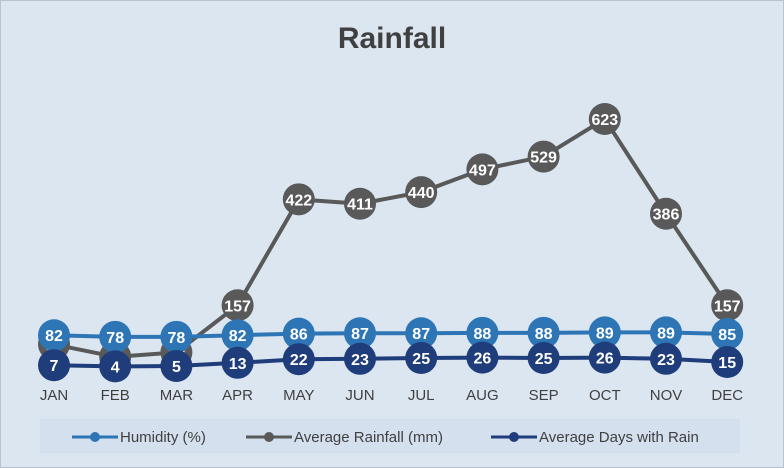  I want to click on series-line-humidity, so click(390, 334).